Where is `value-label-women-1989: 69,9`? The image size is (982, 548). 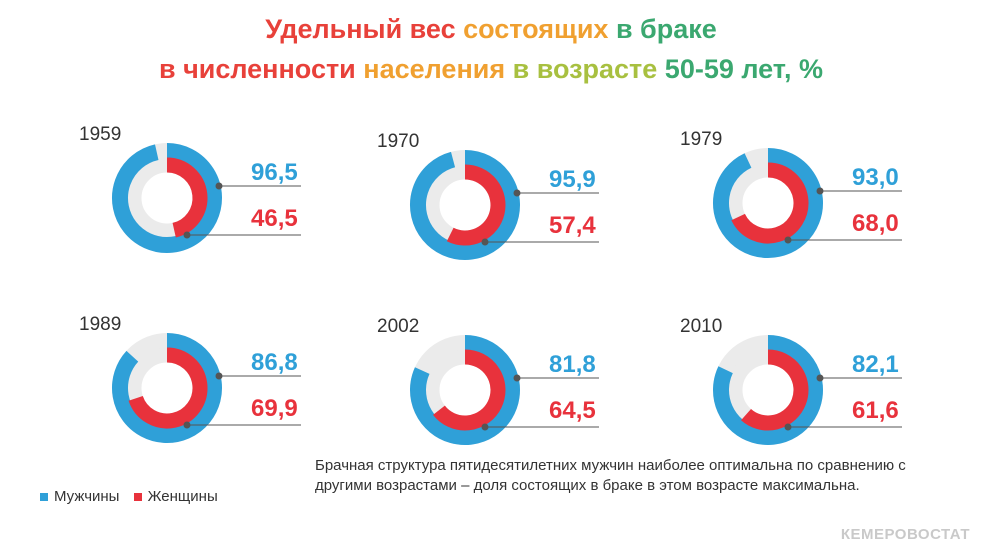
value-label-women-1989: 69,9 is located at coordinates (274, 408).